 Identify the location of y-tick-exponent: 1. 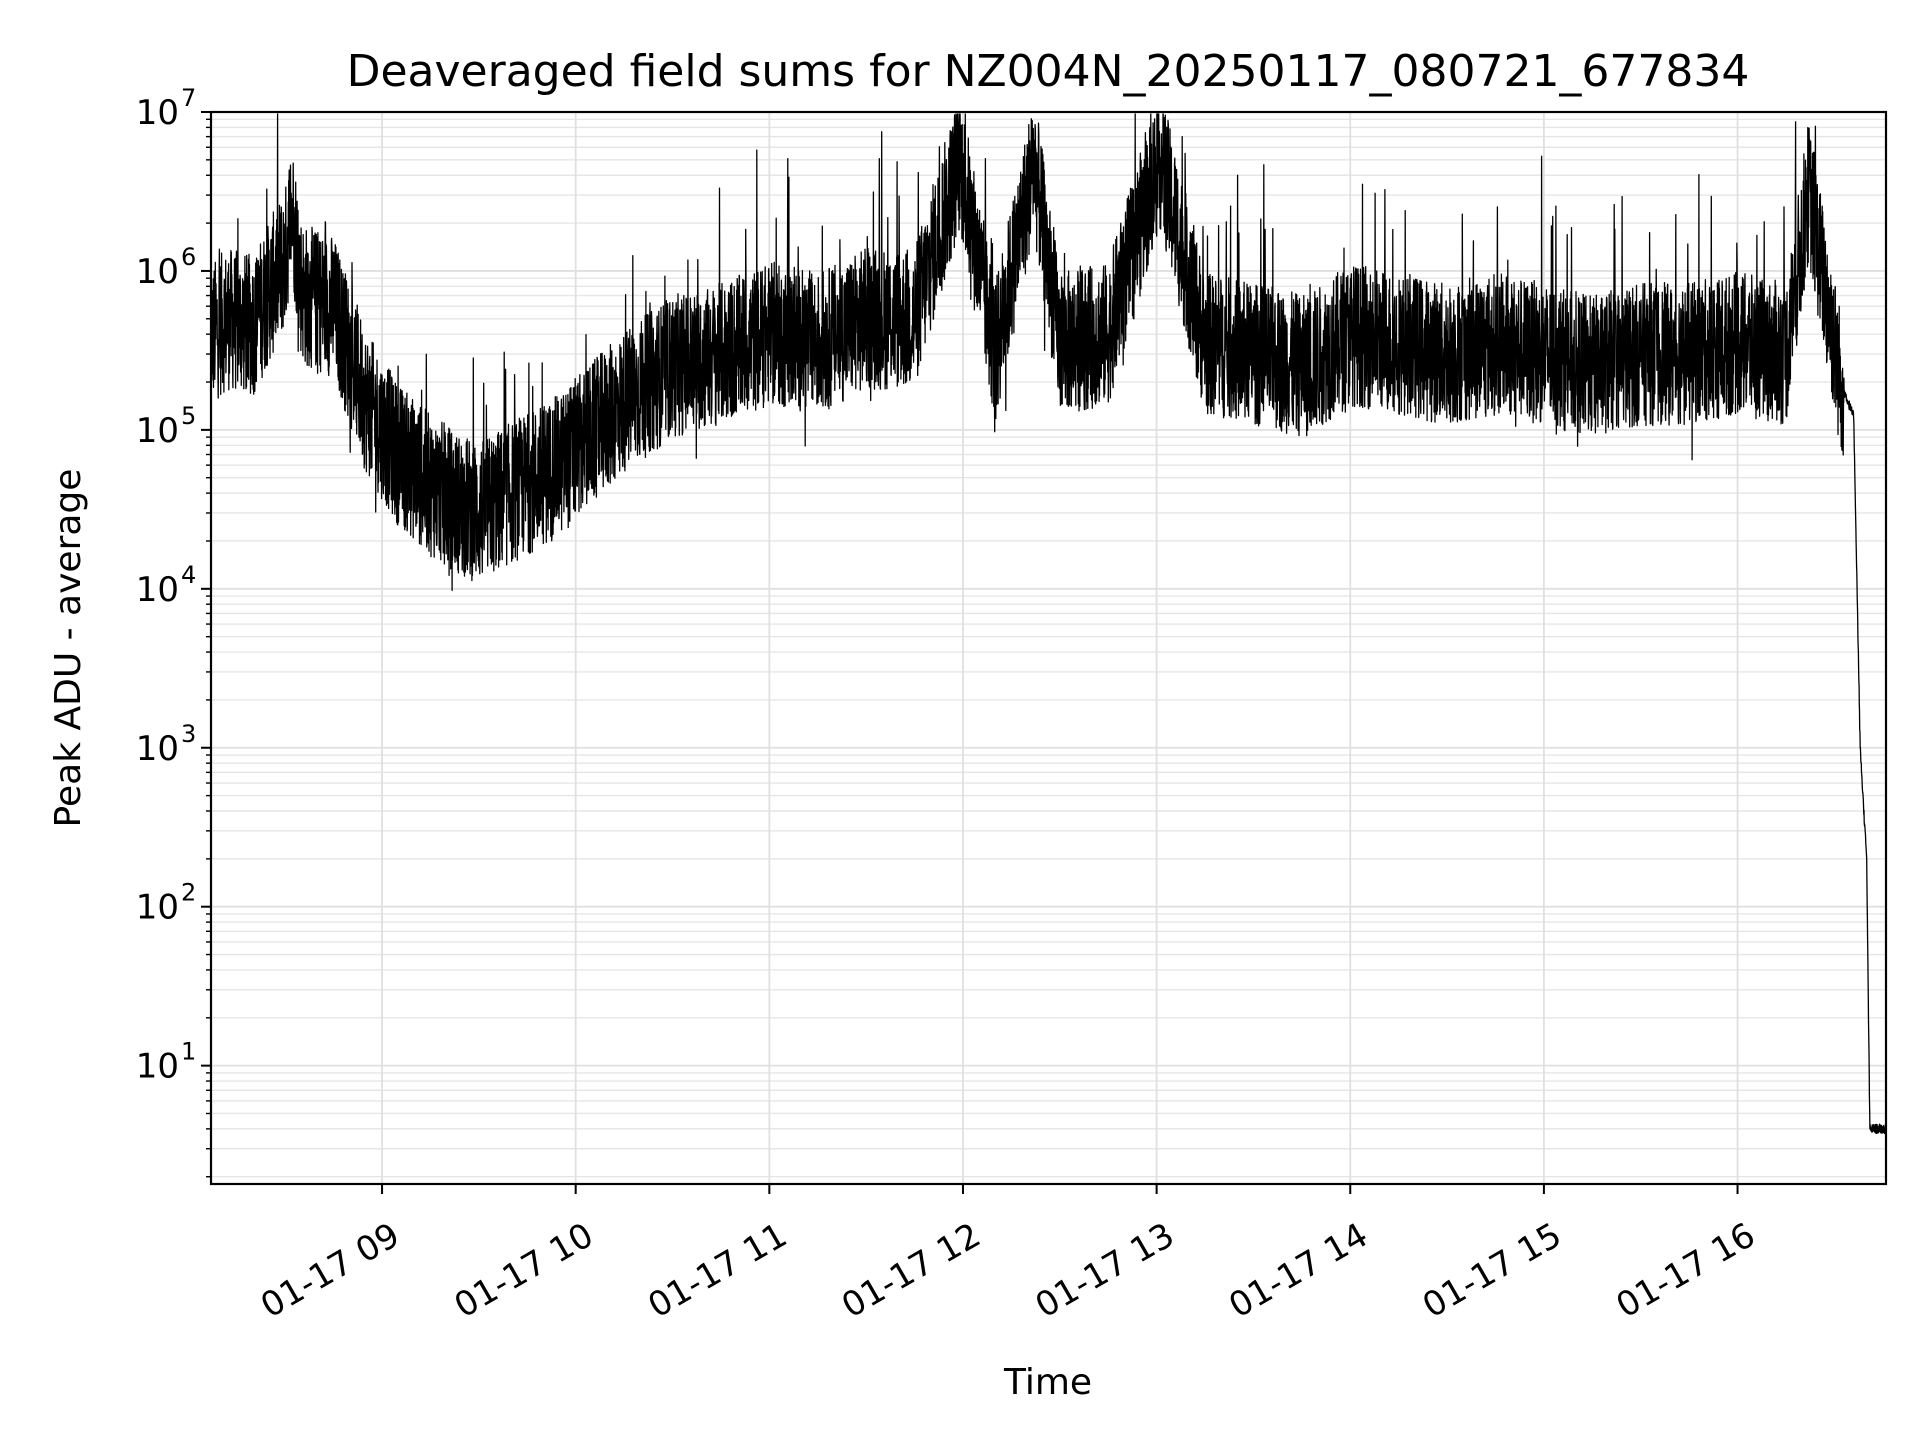
(188, 1052).